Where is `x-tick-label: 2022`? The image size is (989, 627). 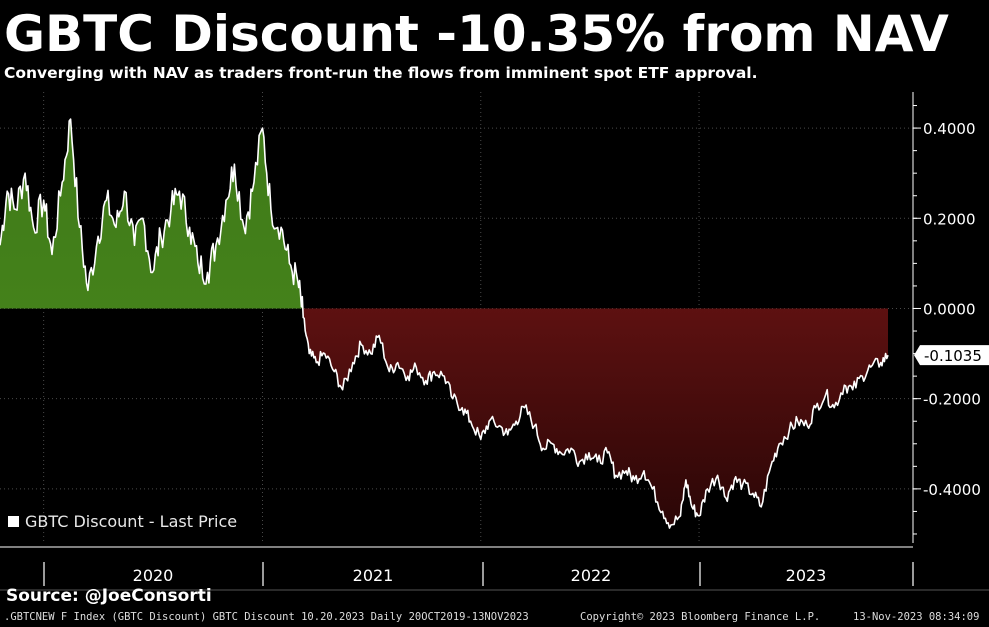
x-tick-label: 2022 is located at coordinates (591, 575).